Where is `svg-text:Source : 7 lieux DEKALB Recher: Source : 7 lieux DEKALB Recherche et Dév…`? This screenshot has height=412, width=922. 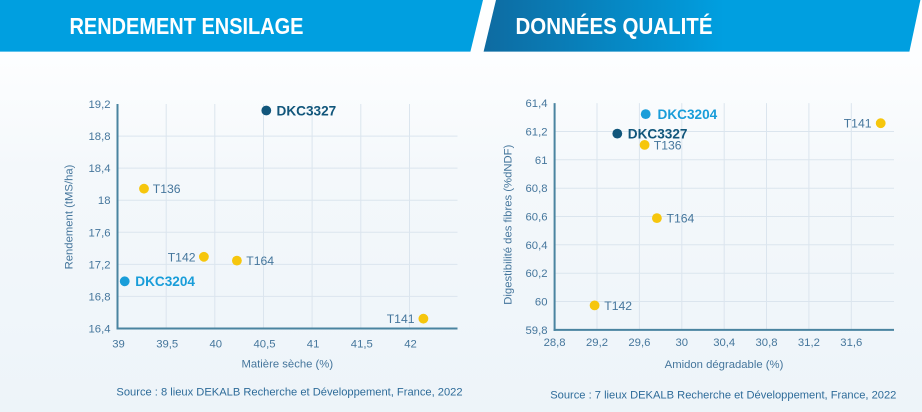 svg-text:Source : 7 lieux DEKALB Recher: Source : 7 lieux DEKALB Recherche et Dév… is located at coordinates (723, 395).